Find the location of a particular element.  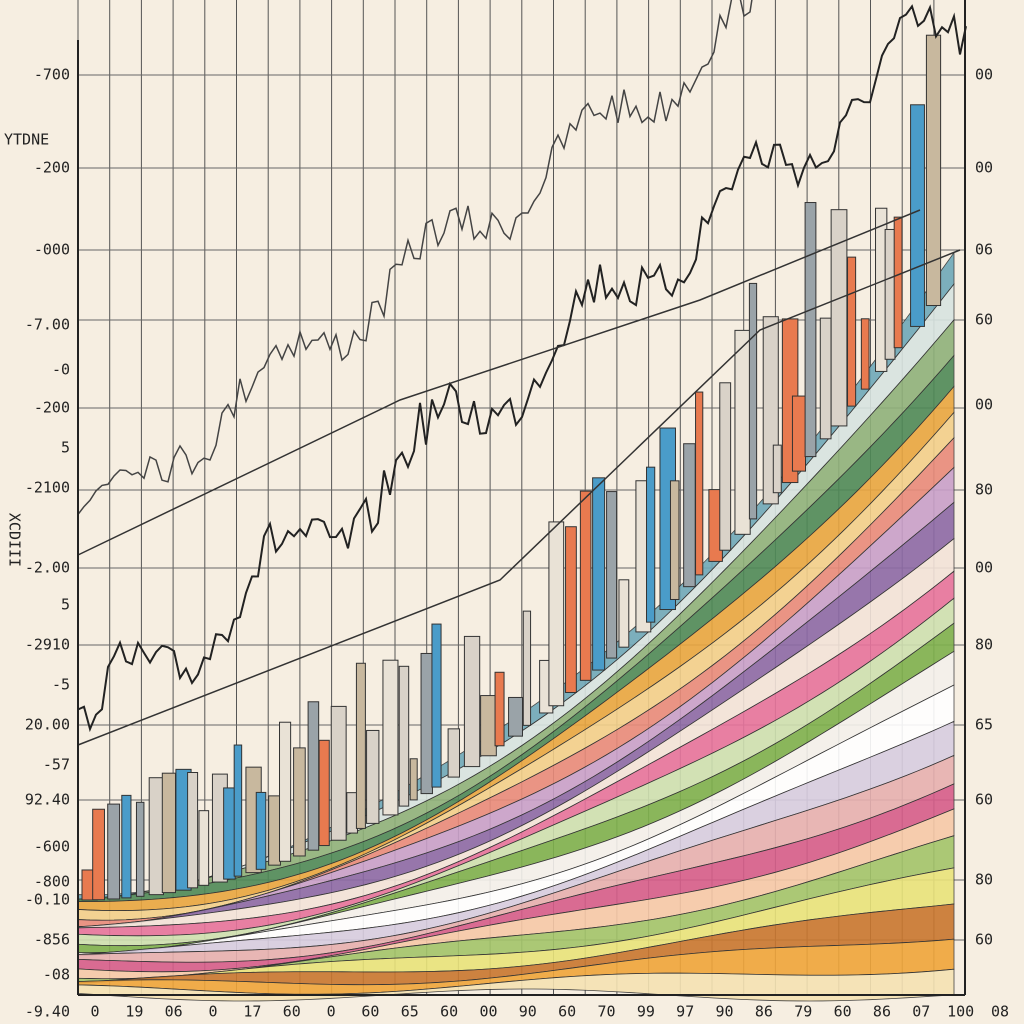

left-label: -9.40 is located at coordinates (47, 1012).